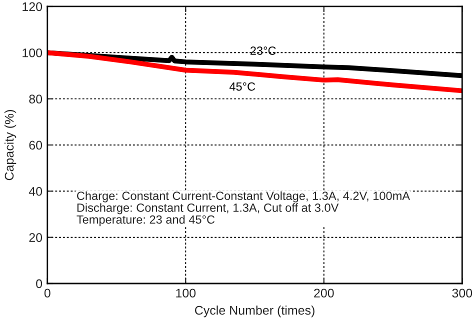 The width and height of the screenshot is (474, 324). Describe the element at coordinates (32, 7) in the screenshot. I see `y-tick-label: 120` at that location.